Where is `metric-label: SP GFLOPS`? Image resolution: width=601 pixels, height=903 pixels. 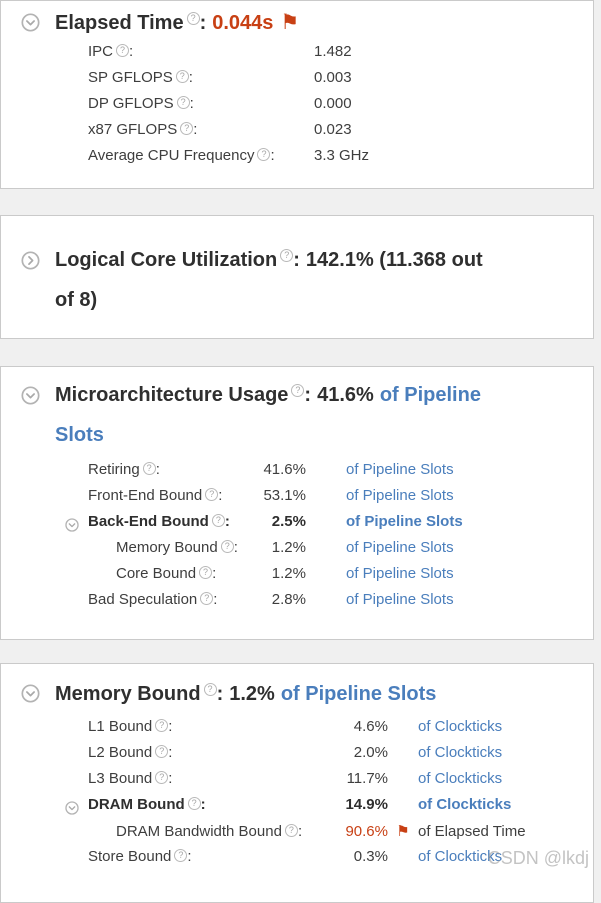 metric-label: SP GFLOPS is located at coordinates (130, 77).